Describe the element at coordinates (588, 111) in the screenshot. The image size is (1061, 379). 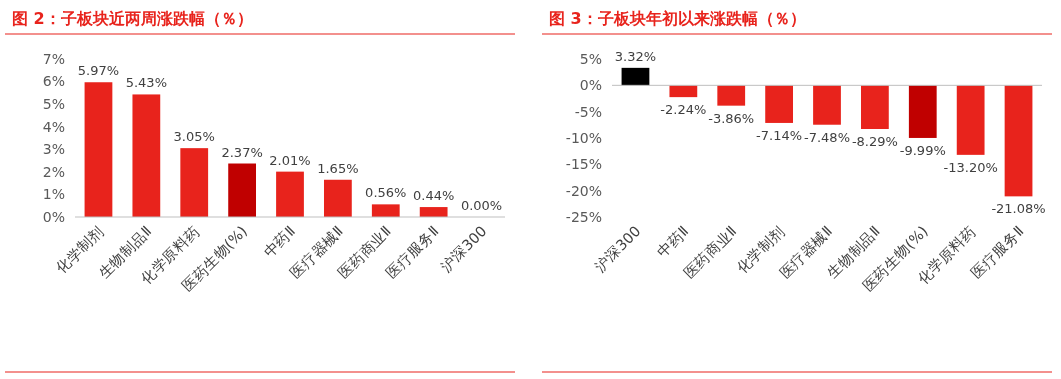
I see `y-tick-label: -5%` at that location.